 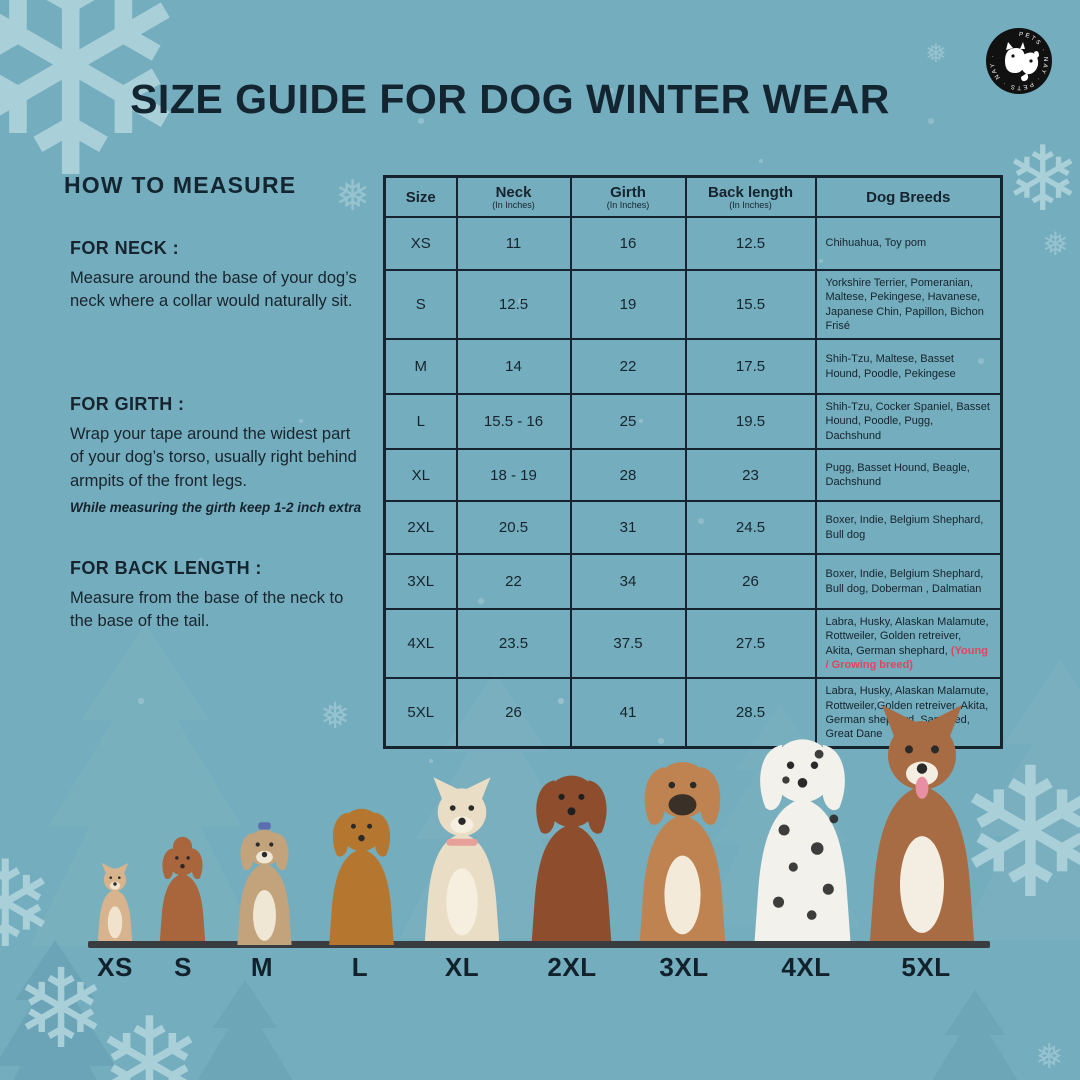 I want to click on cell-neck: 20.5, so click(x=513, y=528).